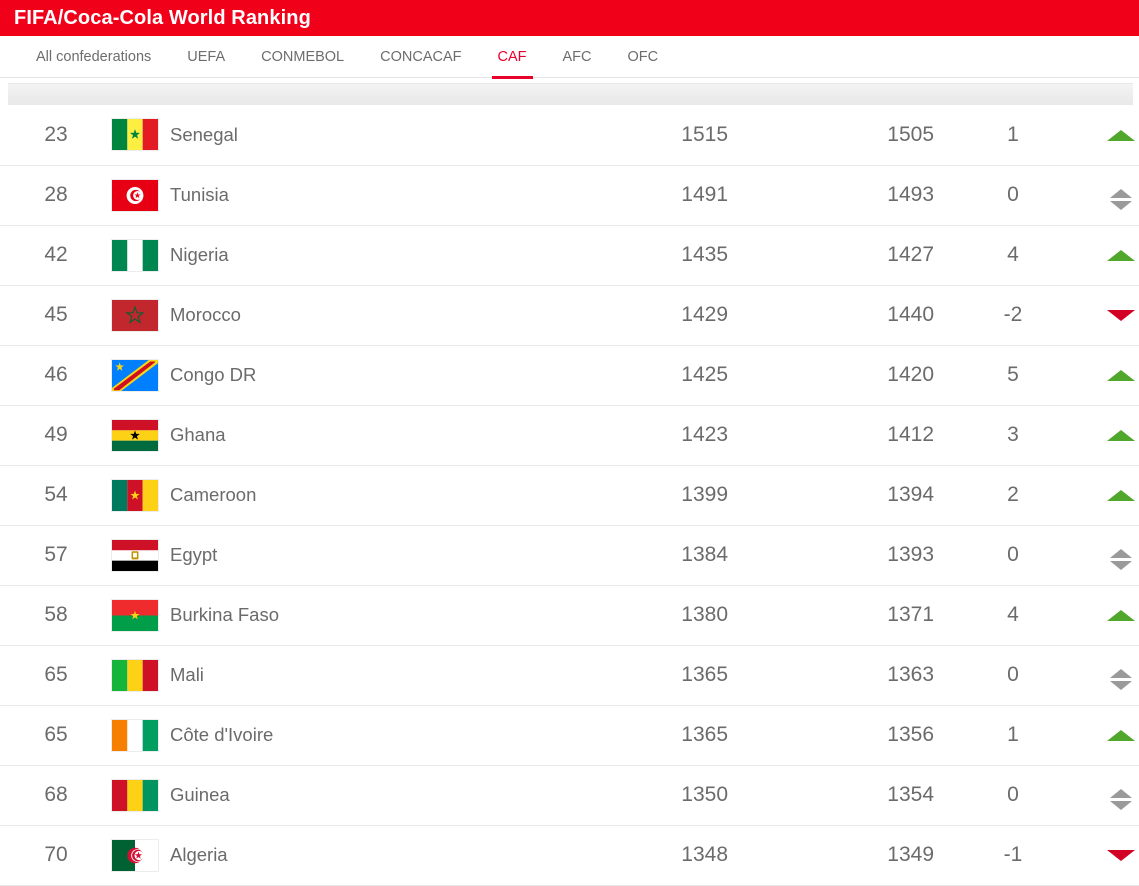  I want to click on tab-label: CONMEBOL, so click(303, 56).